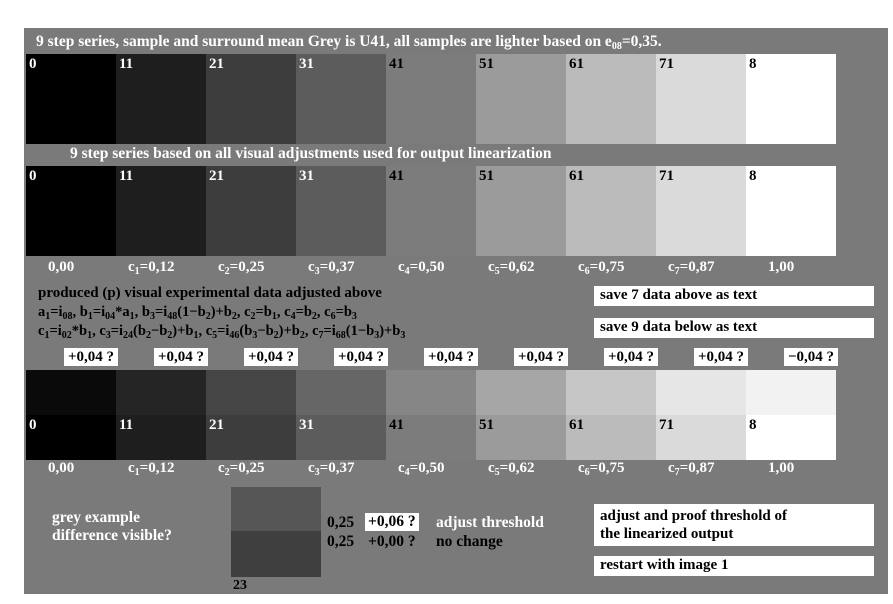  I want to click on example-patch-label: 23, so click(240, 585).